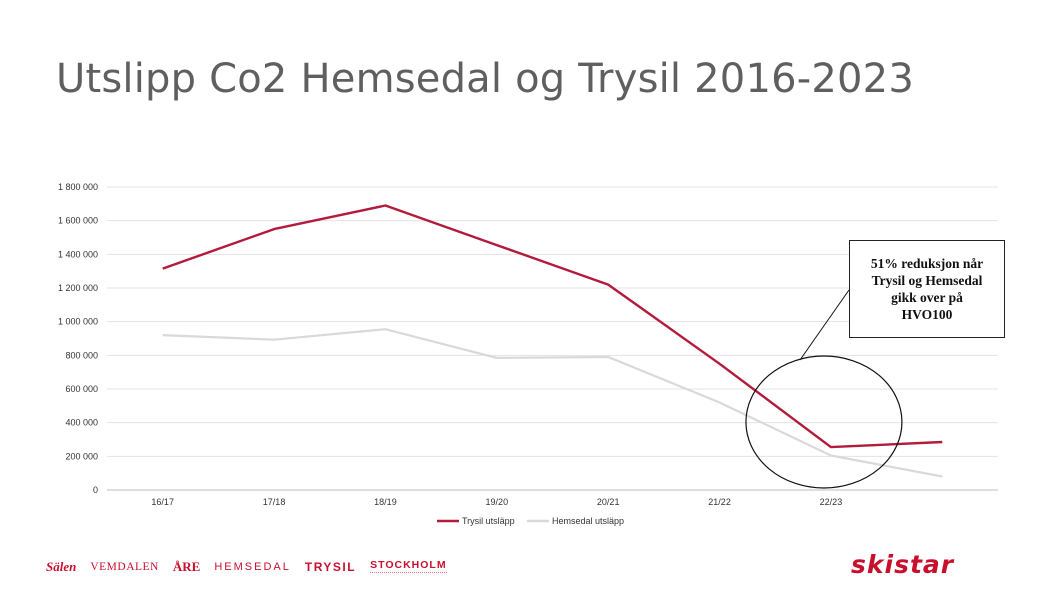  I want to click on y-tick-label: 0, so click(95, 490).